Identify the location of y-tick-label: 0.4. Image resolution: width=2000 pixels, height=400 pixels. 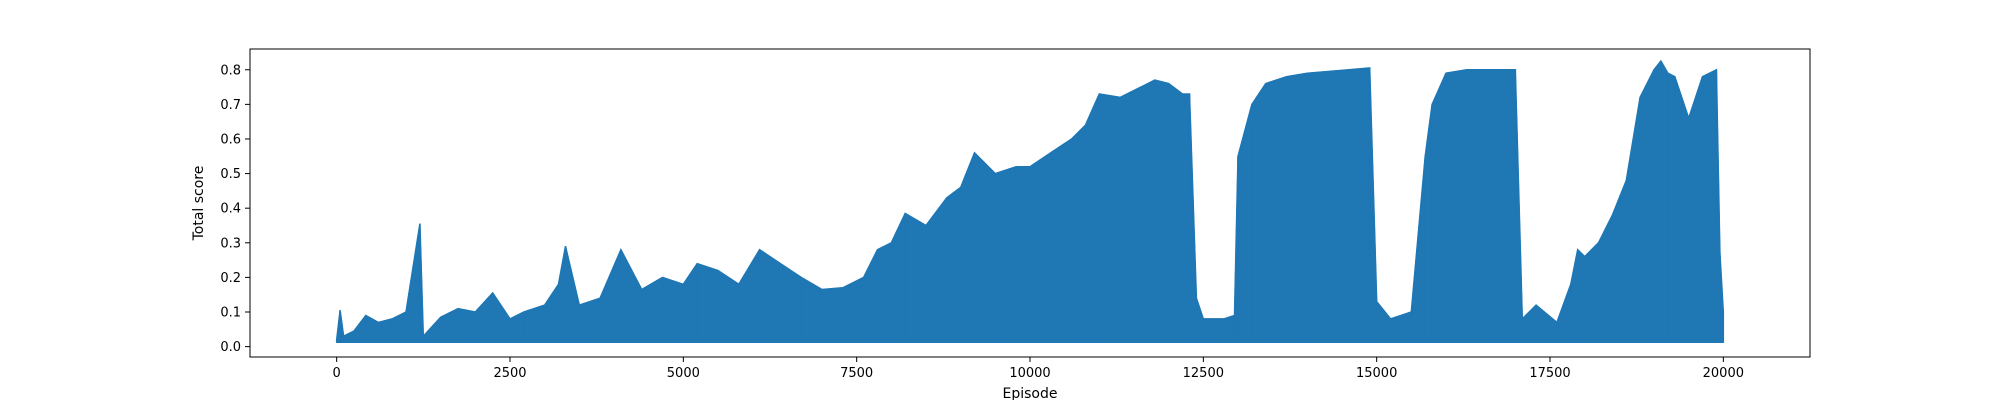
(230, 209).